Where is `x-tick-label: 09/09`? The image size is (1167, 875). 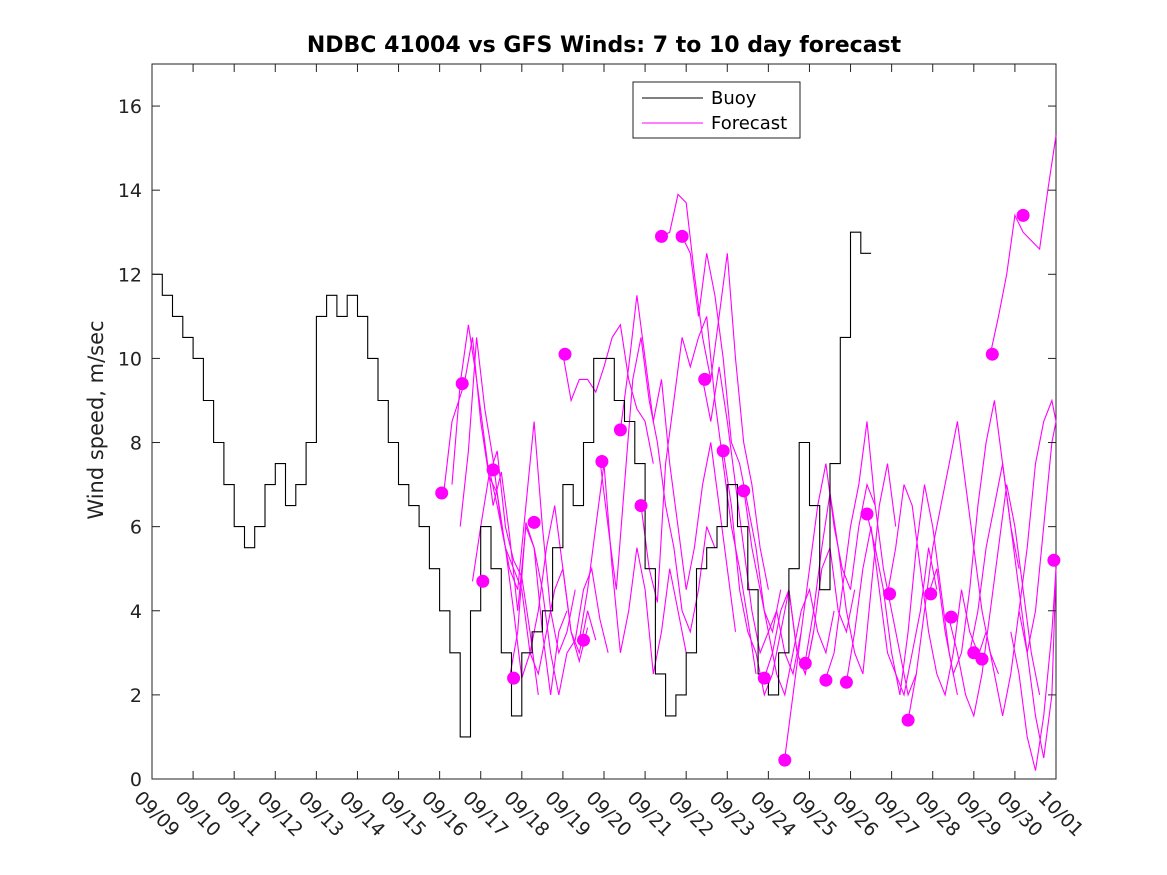
x-tick-label: 09/09 is located at coordinates (156, 814).